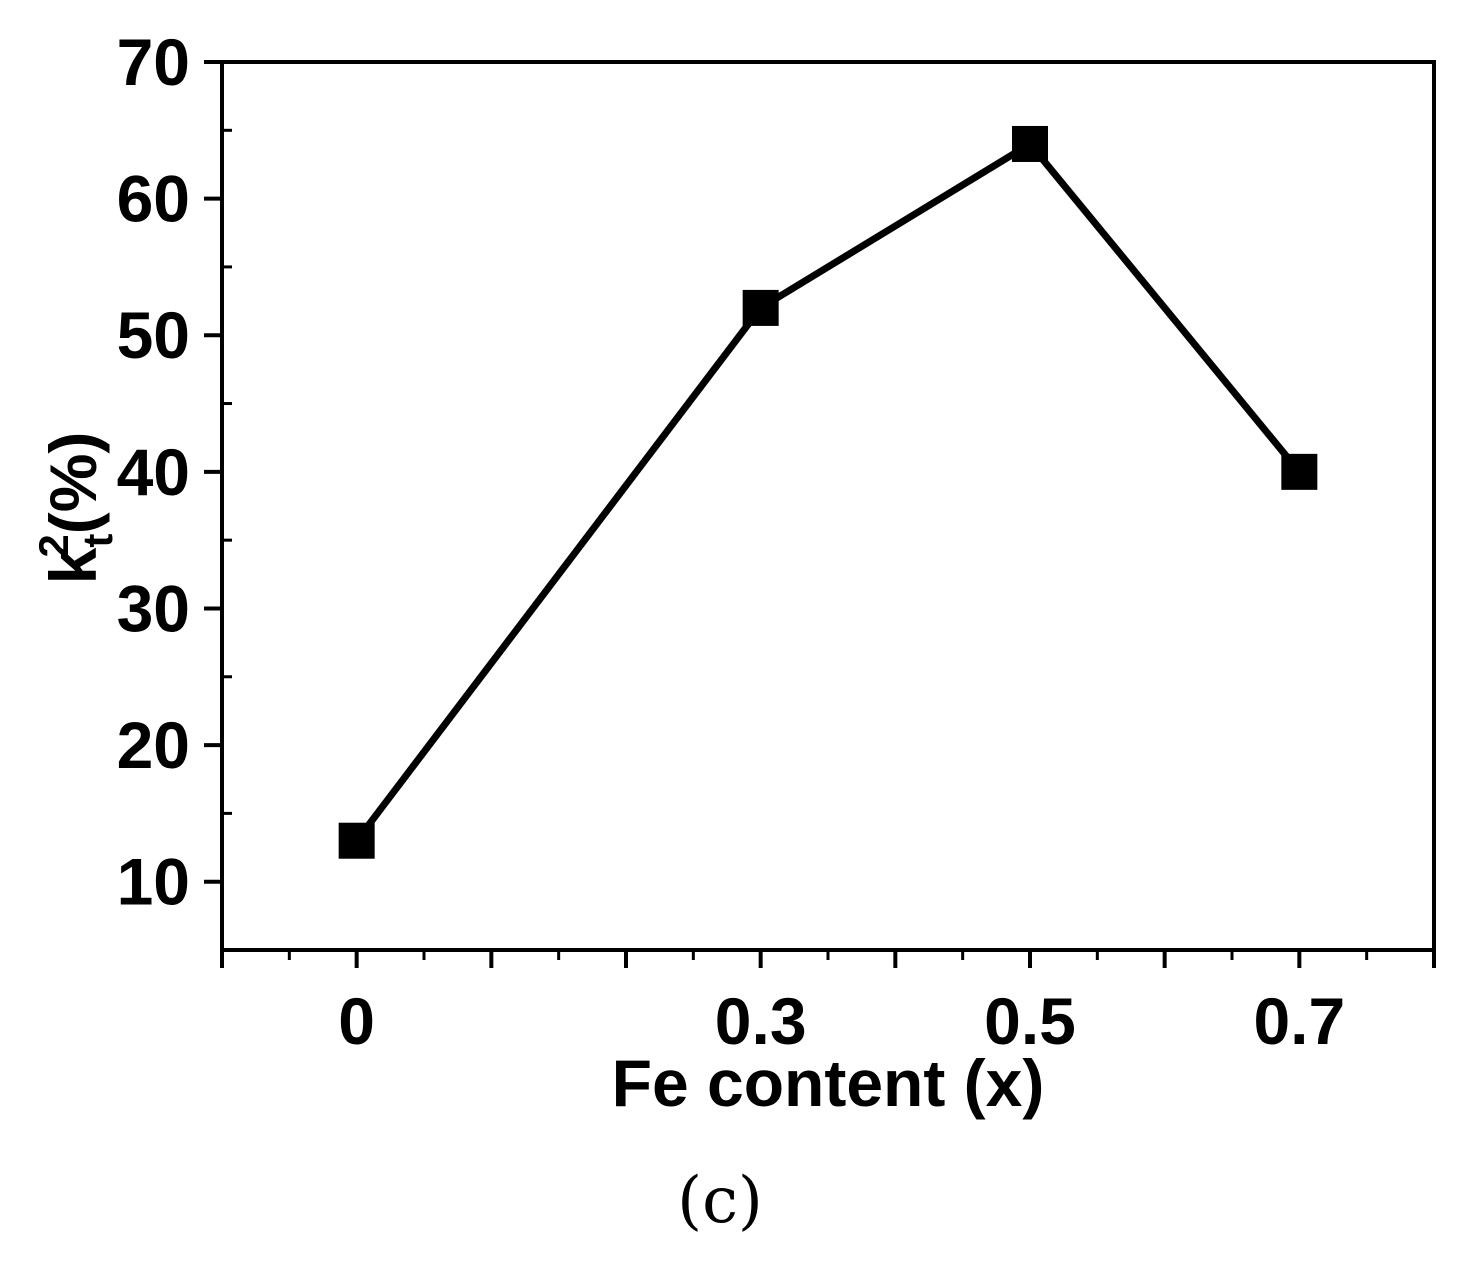  Describe the element at coordinates (356, 1021) in the screenshot. I see `x-tick-label: 0` at that location.